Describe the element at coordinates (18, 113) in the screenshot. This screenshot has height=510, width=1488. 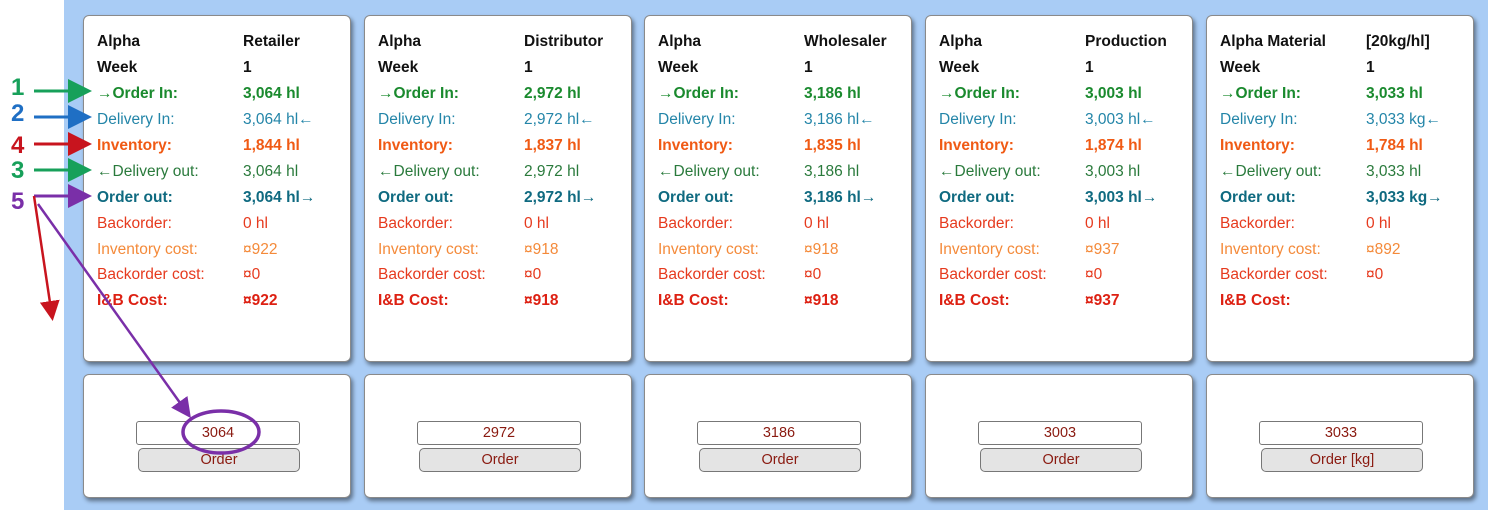
I see `annotation-number-2: 2` at that location.